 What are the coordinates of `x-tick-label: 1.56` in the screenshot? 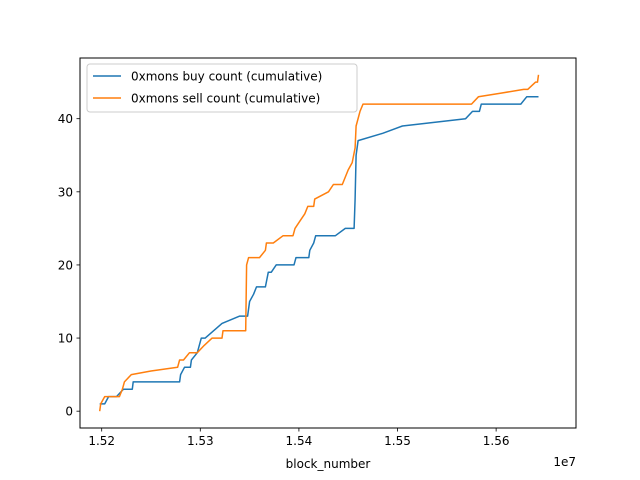 It's located at (496, 441).